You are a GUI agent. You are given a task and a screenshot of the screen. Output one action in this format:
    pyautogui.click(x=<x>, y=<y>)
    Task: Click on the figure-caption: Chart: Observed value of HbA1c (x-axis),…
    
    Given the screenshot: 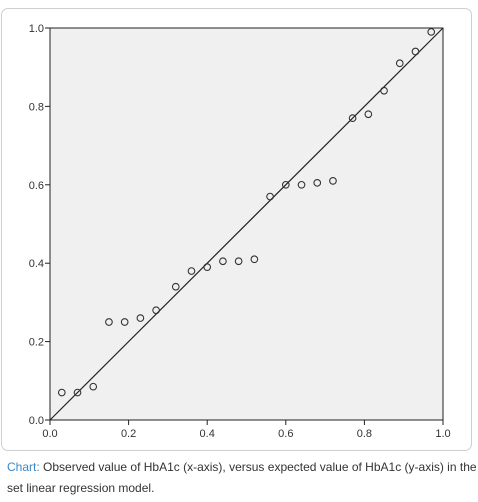 What is the action you would take?
    pyautogui.click(x=242, y=478)
    